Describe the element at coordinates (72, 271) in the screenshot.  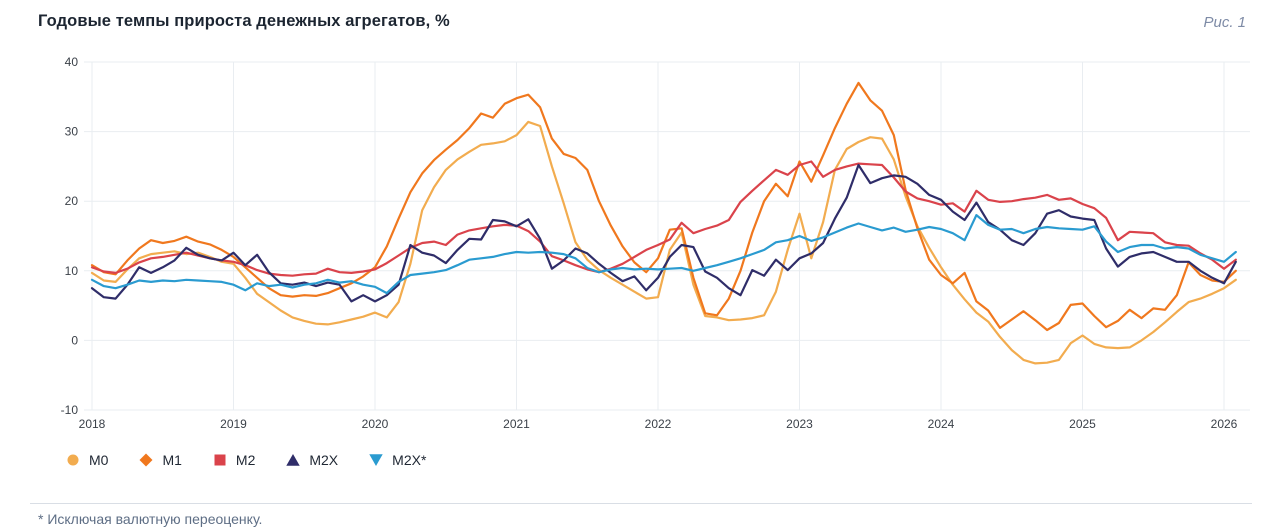
I see `y-tick-label-10: 10` at that location.